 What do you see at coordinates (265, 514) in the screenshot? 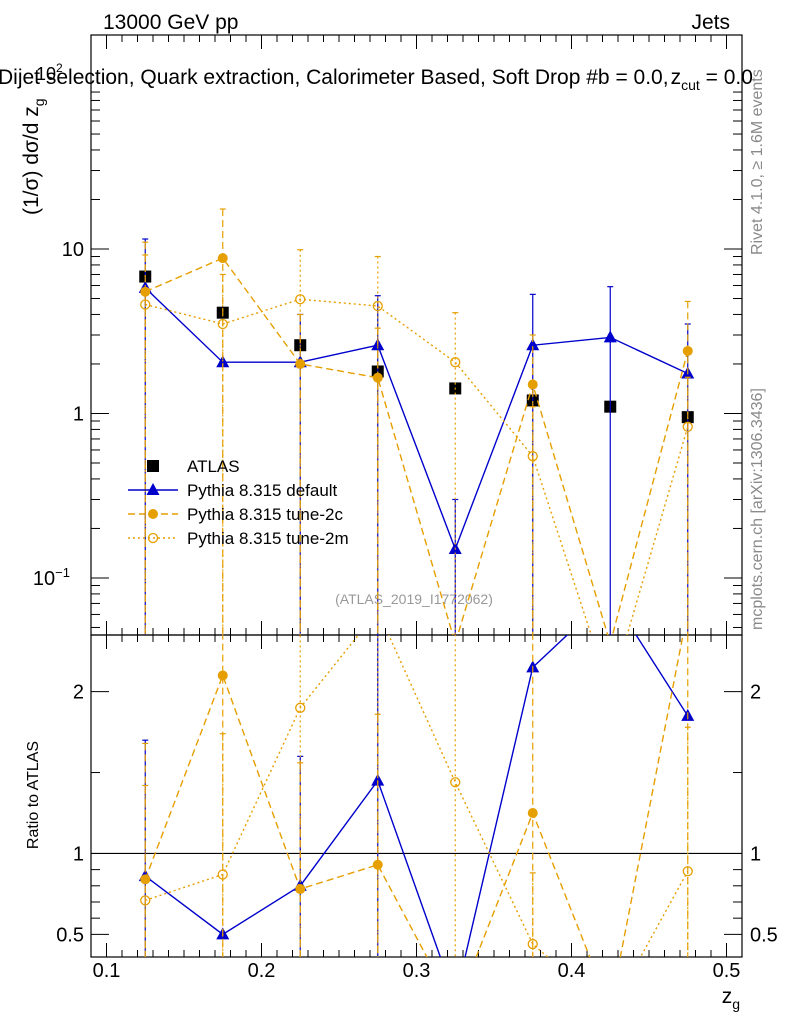
I see `legend-label-tune2c: Pythia 8.315 tune-2c` at bounding box center [265, 514].